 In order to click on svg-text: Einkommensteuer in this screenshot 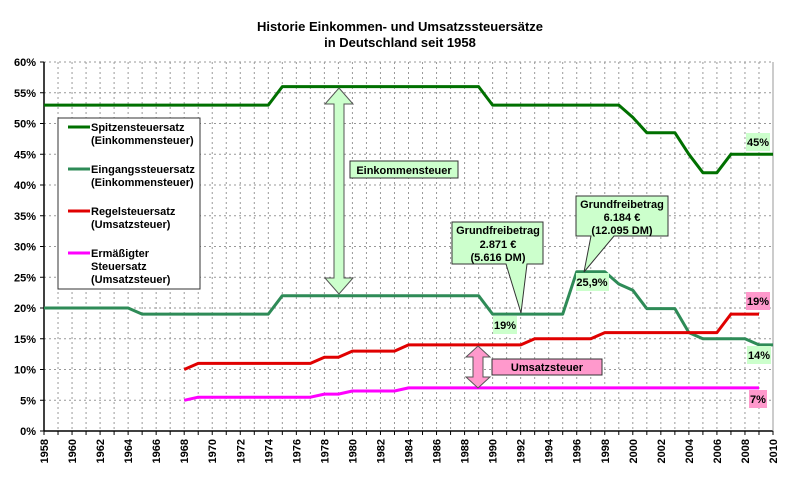, I will do `click(404, 171)`.